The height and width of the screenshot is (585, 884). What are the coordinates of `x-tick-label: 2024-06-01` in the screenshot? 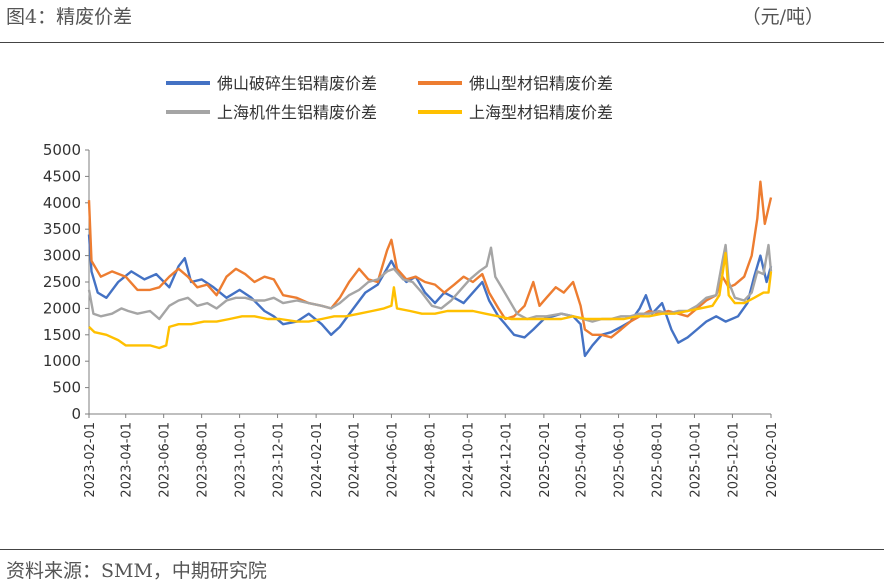 It's located at (392, 460).